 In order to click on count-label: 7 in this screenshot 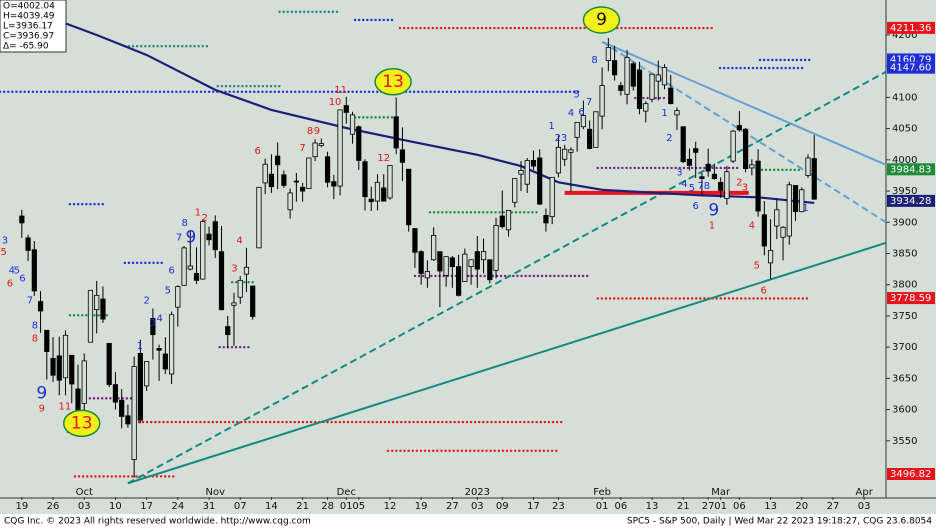, I will do `click(30, 300)`.